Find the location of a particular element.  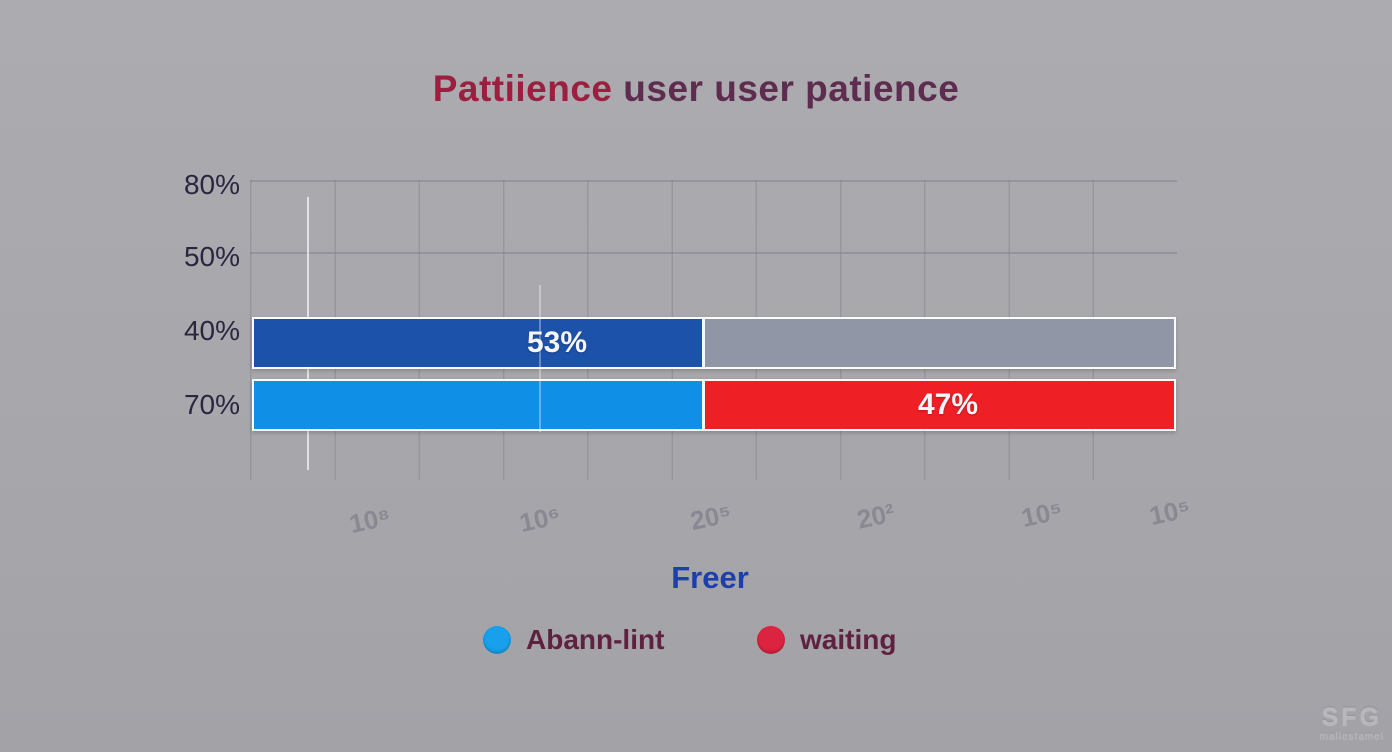

bar-segment-bottom-blue is located at coordinates (479, 405).